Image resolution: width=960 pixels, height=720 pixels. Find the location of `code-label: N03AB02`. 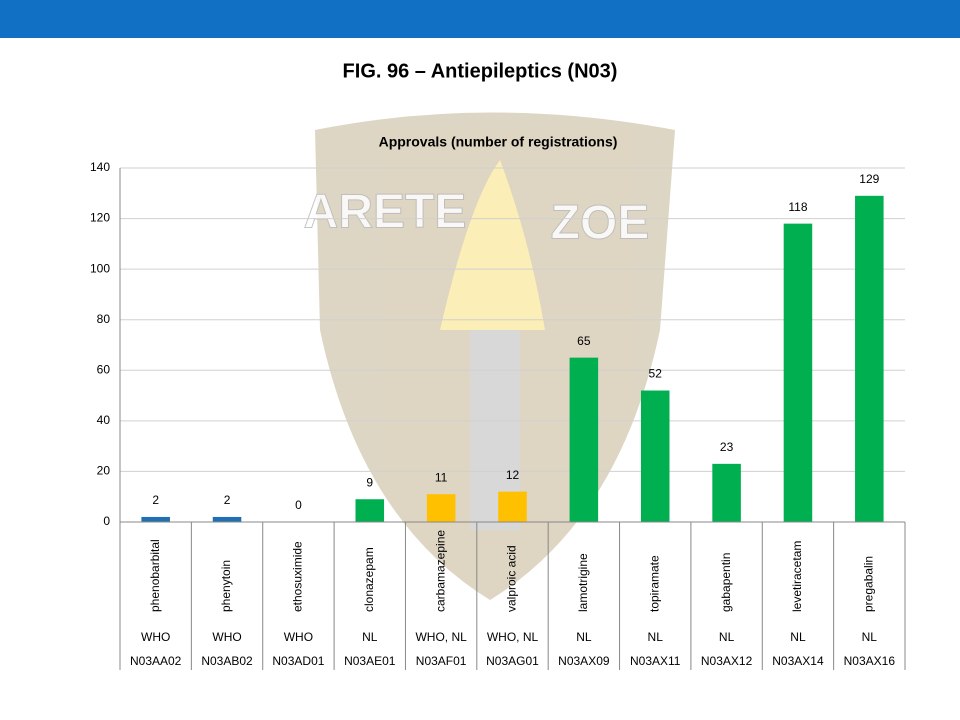

code-label: N03AB02 is located at coordinates (227, 661).